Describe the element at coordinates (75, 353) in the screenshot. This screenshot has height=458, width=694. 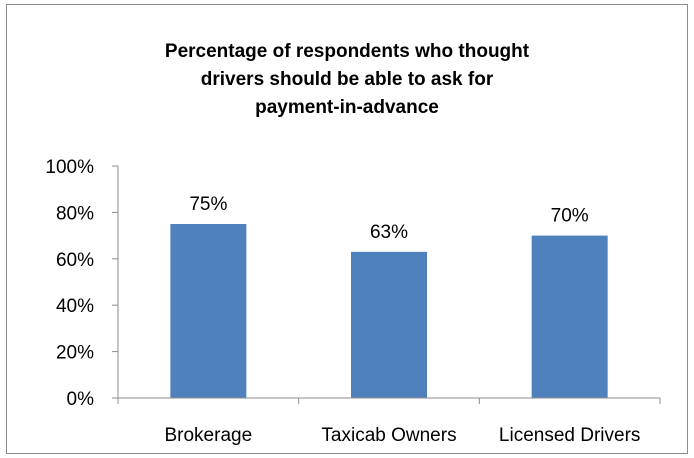
I see `y-tick-label: 20%` at that location.